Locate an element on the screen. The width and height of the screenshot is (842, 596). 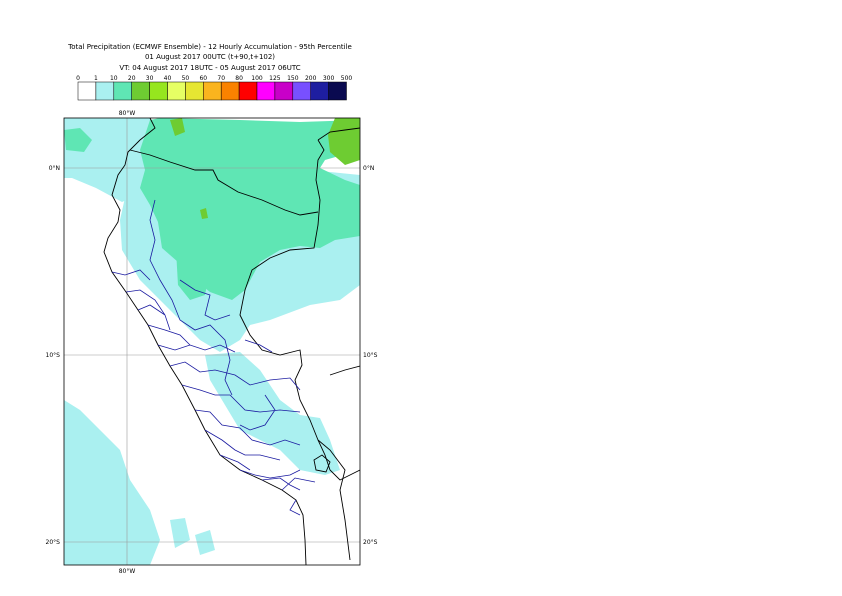
legend-threshold-label: 100 is located at coordinates (257, 78).